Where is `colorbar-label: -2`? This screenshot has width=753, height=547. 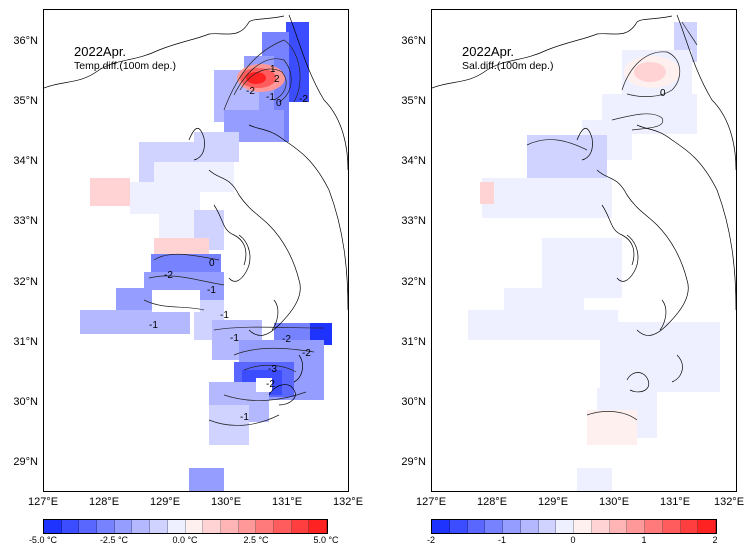
colorbar-label: -2 is located at coordinates (430, 540).